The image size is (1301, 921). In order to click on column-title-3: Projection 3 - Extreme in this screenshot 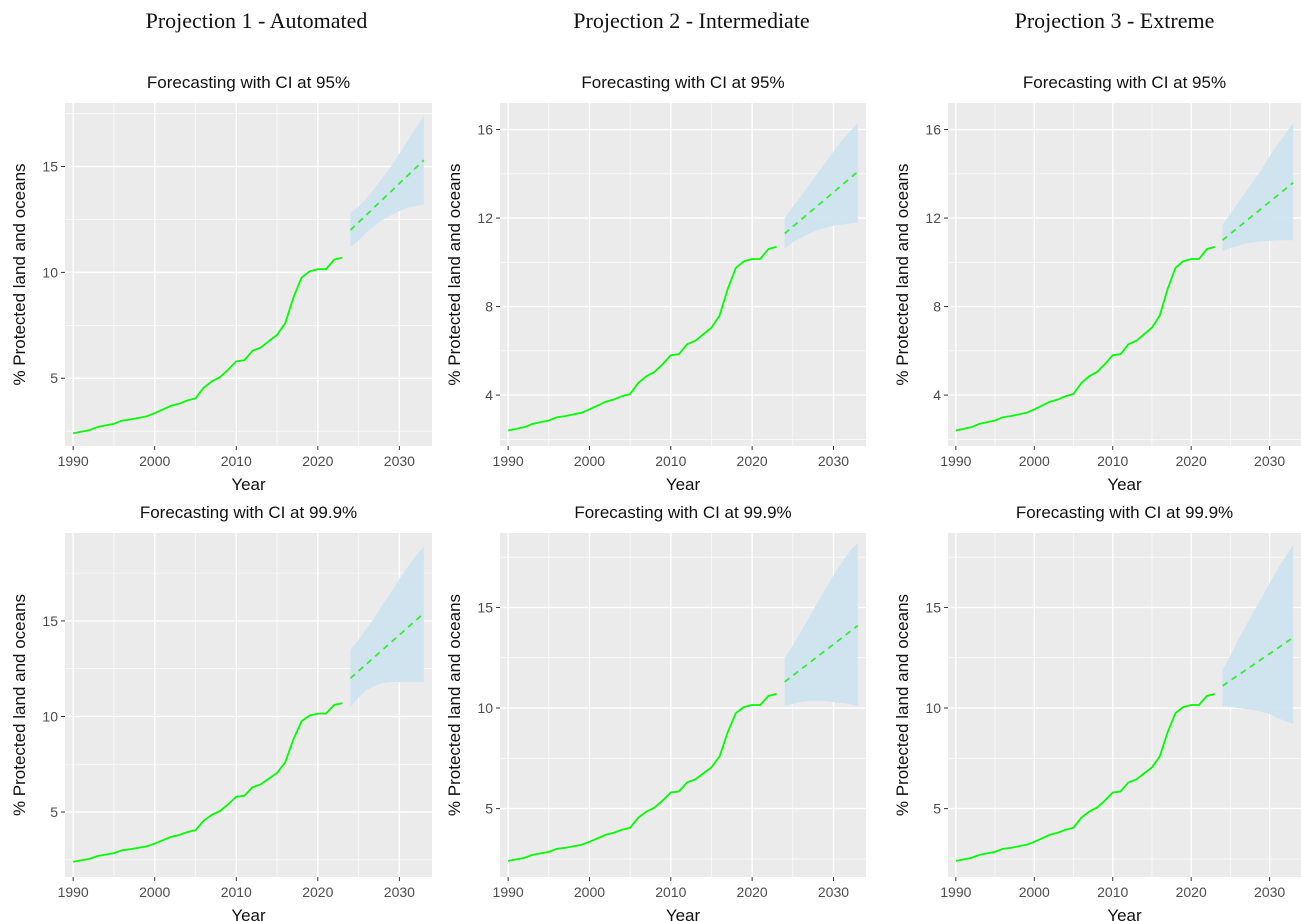, I will do `click(1114, 20)`.